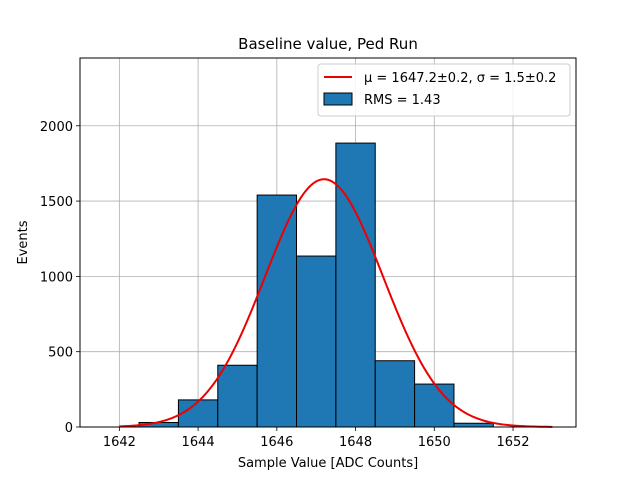  Describe the element at coordinates (460, 78) in the screenshot. I see `legend-fit-label: μ = 1647.2±0.2, σ = 1.5±0.2` at that location.